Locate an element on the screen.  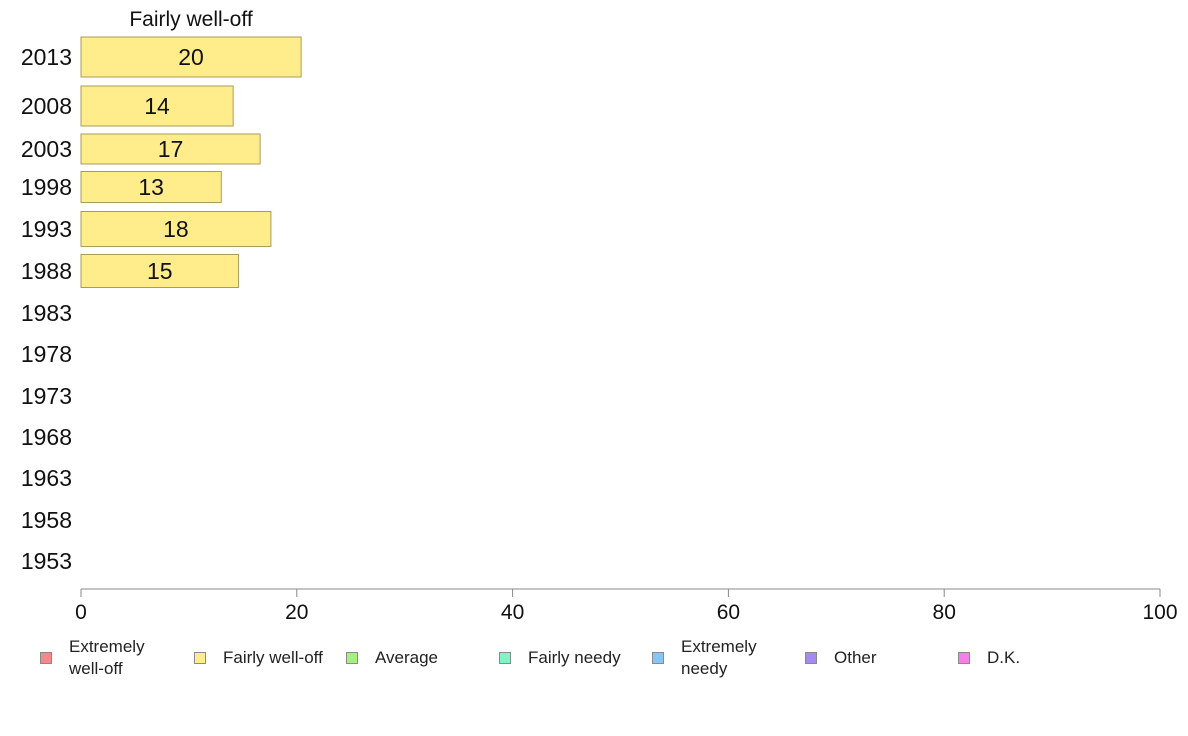
bar-value-label-1988: 15 is located at coordinates (160, 271).